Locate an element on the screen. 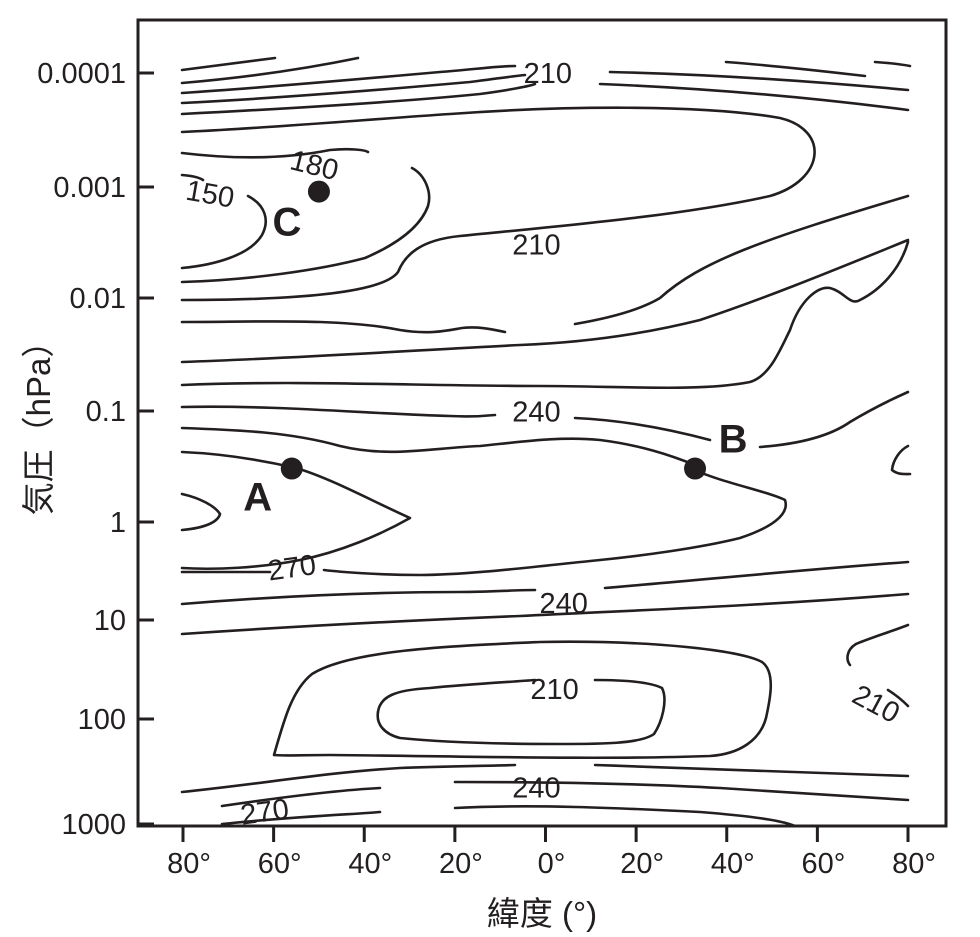  point-marker-b is located at coordinates (695, 468).